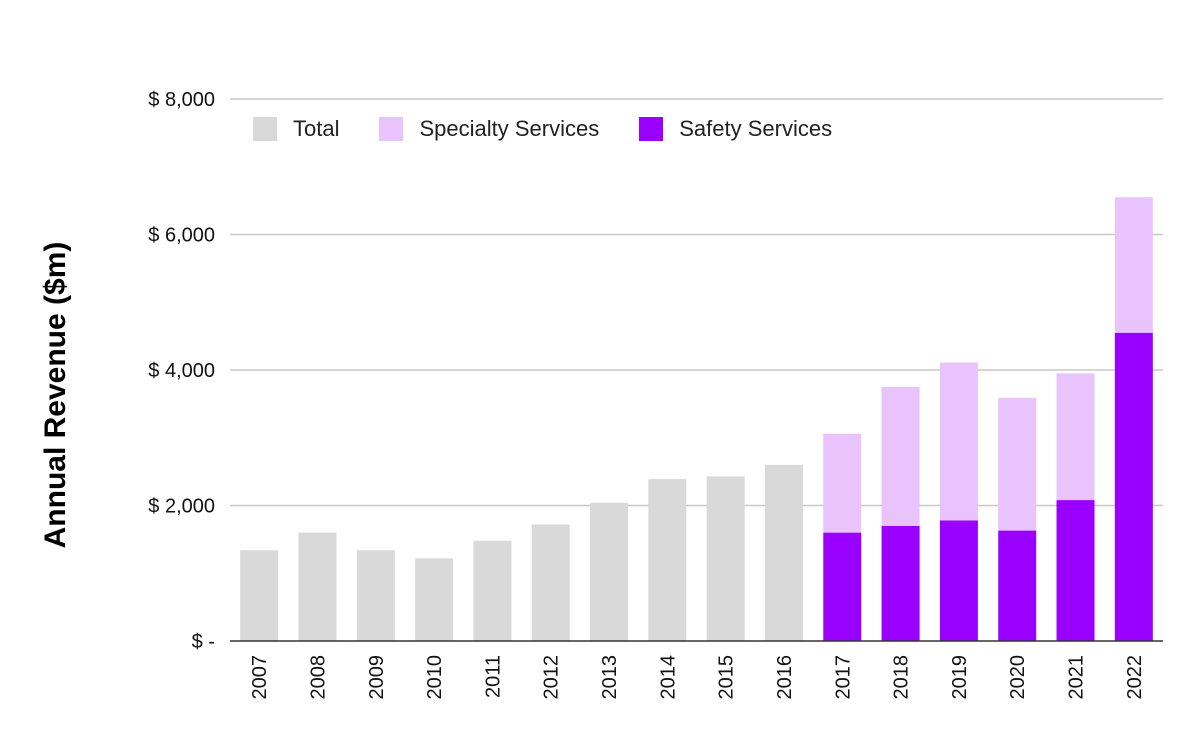 The height and width of the screenshot is (742, 1200). I want to click on y-tick-label: $ 8,000, so click(181, 100).